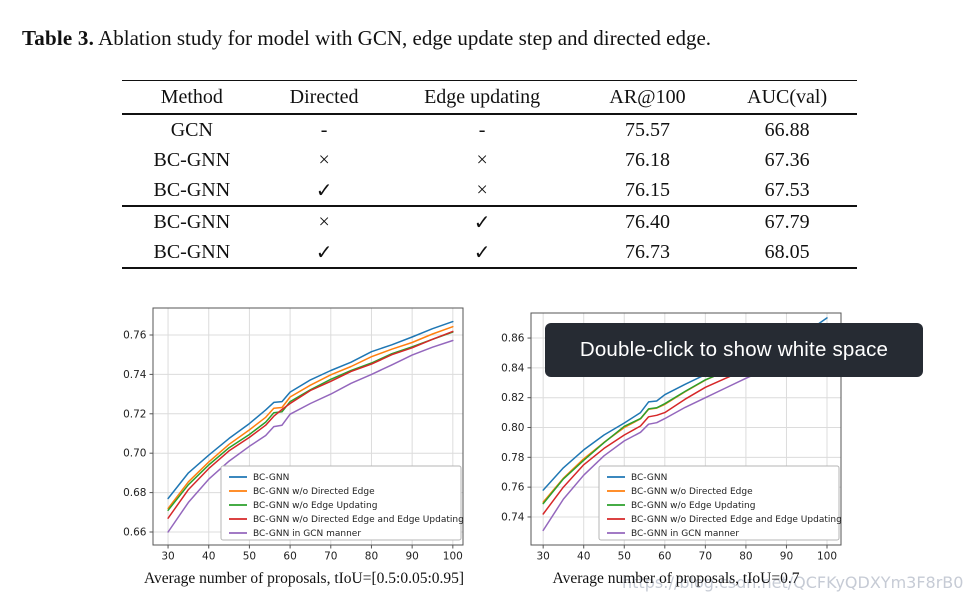 The width and height of the screenshot is (968, 602). Describe the element at coordinates (676, 578) in the screenshot. I see `chart-caption-right: Average number of proposals, tIoU=0.7` at that location.